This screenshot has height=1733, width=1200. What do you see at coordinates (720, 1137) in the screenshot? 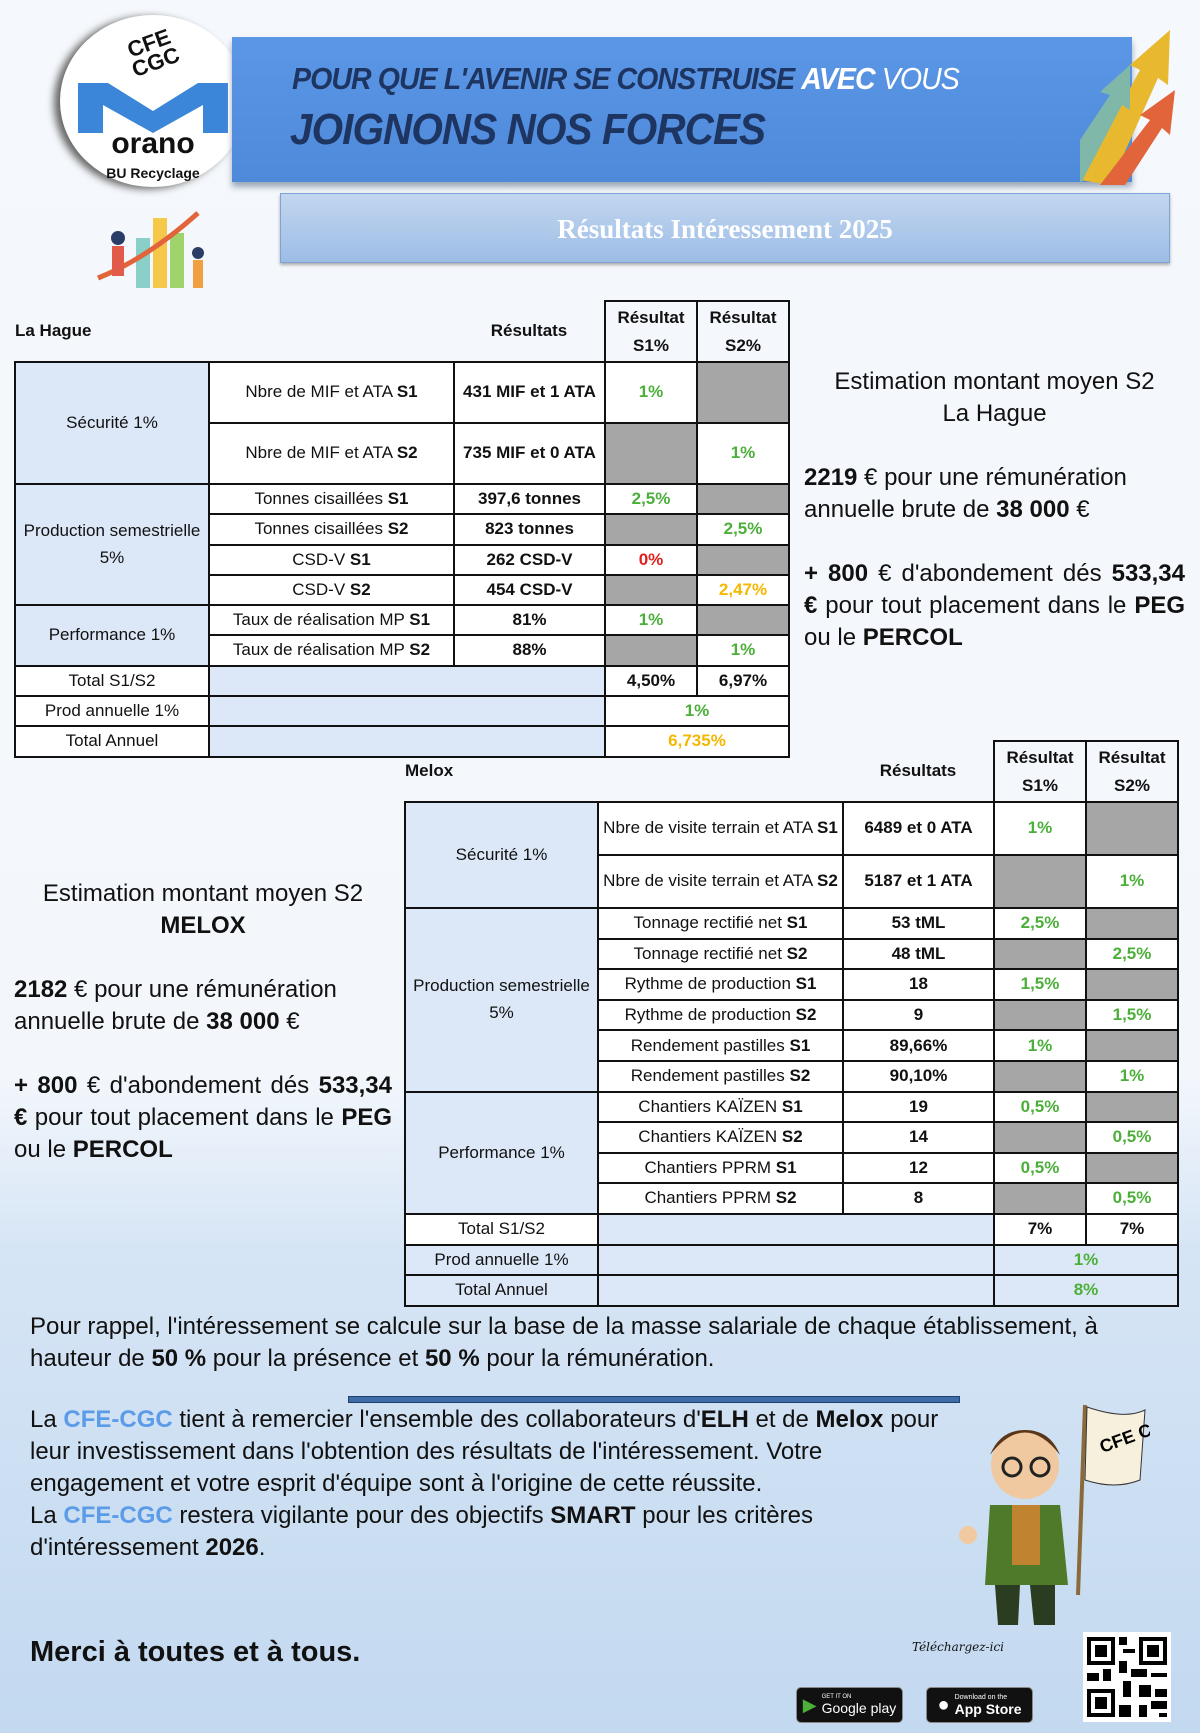
I see `indicator-label: Chantiers KAÏZEN S2` at bounding box center [720, 1137].